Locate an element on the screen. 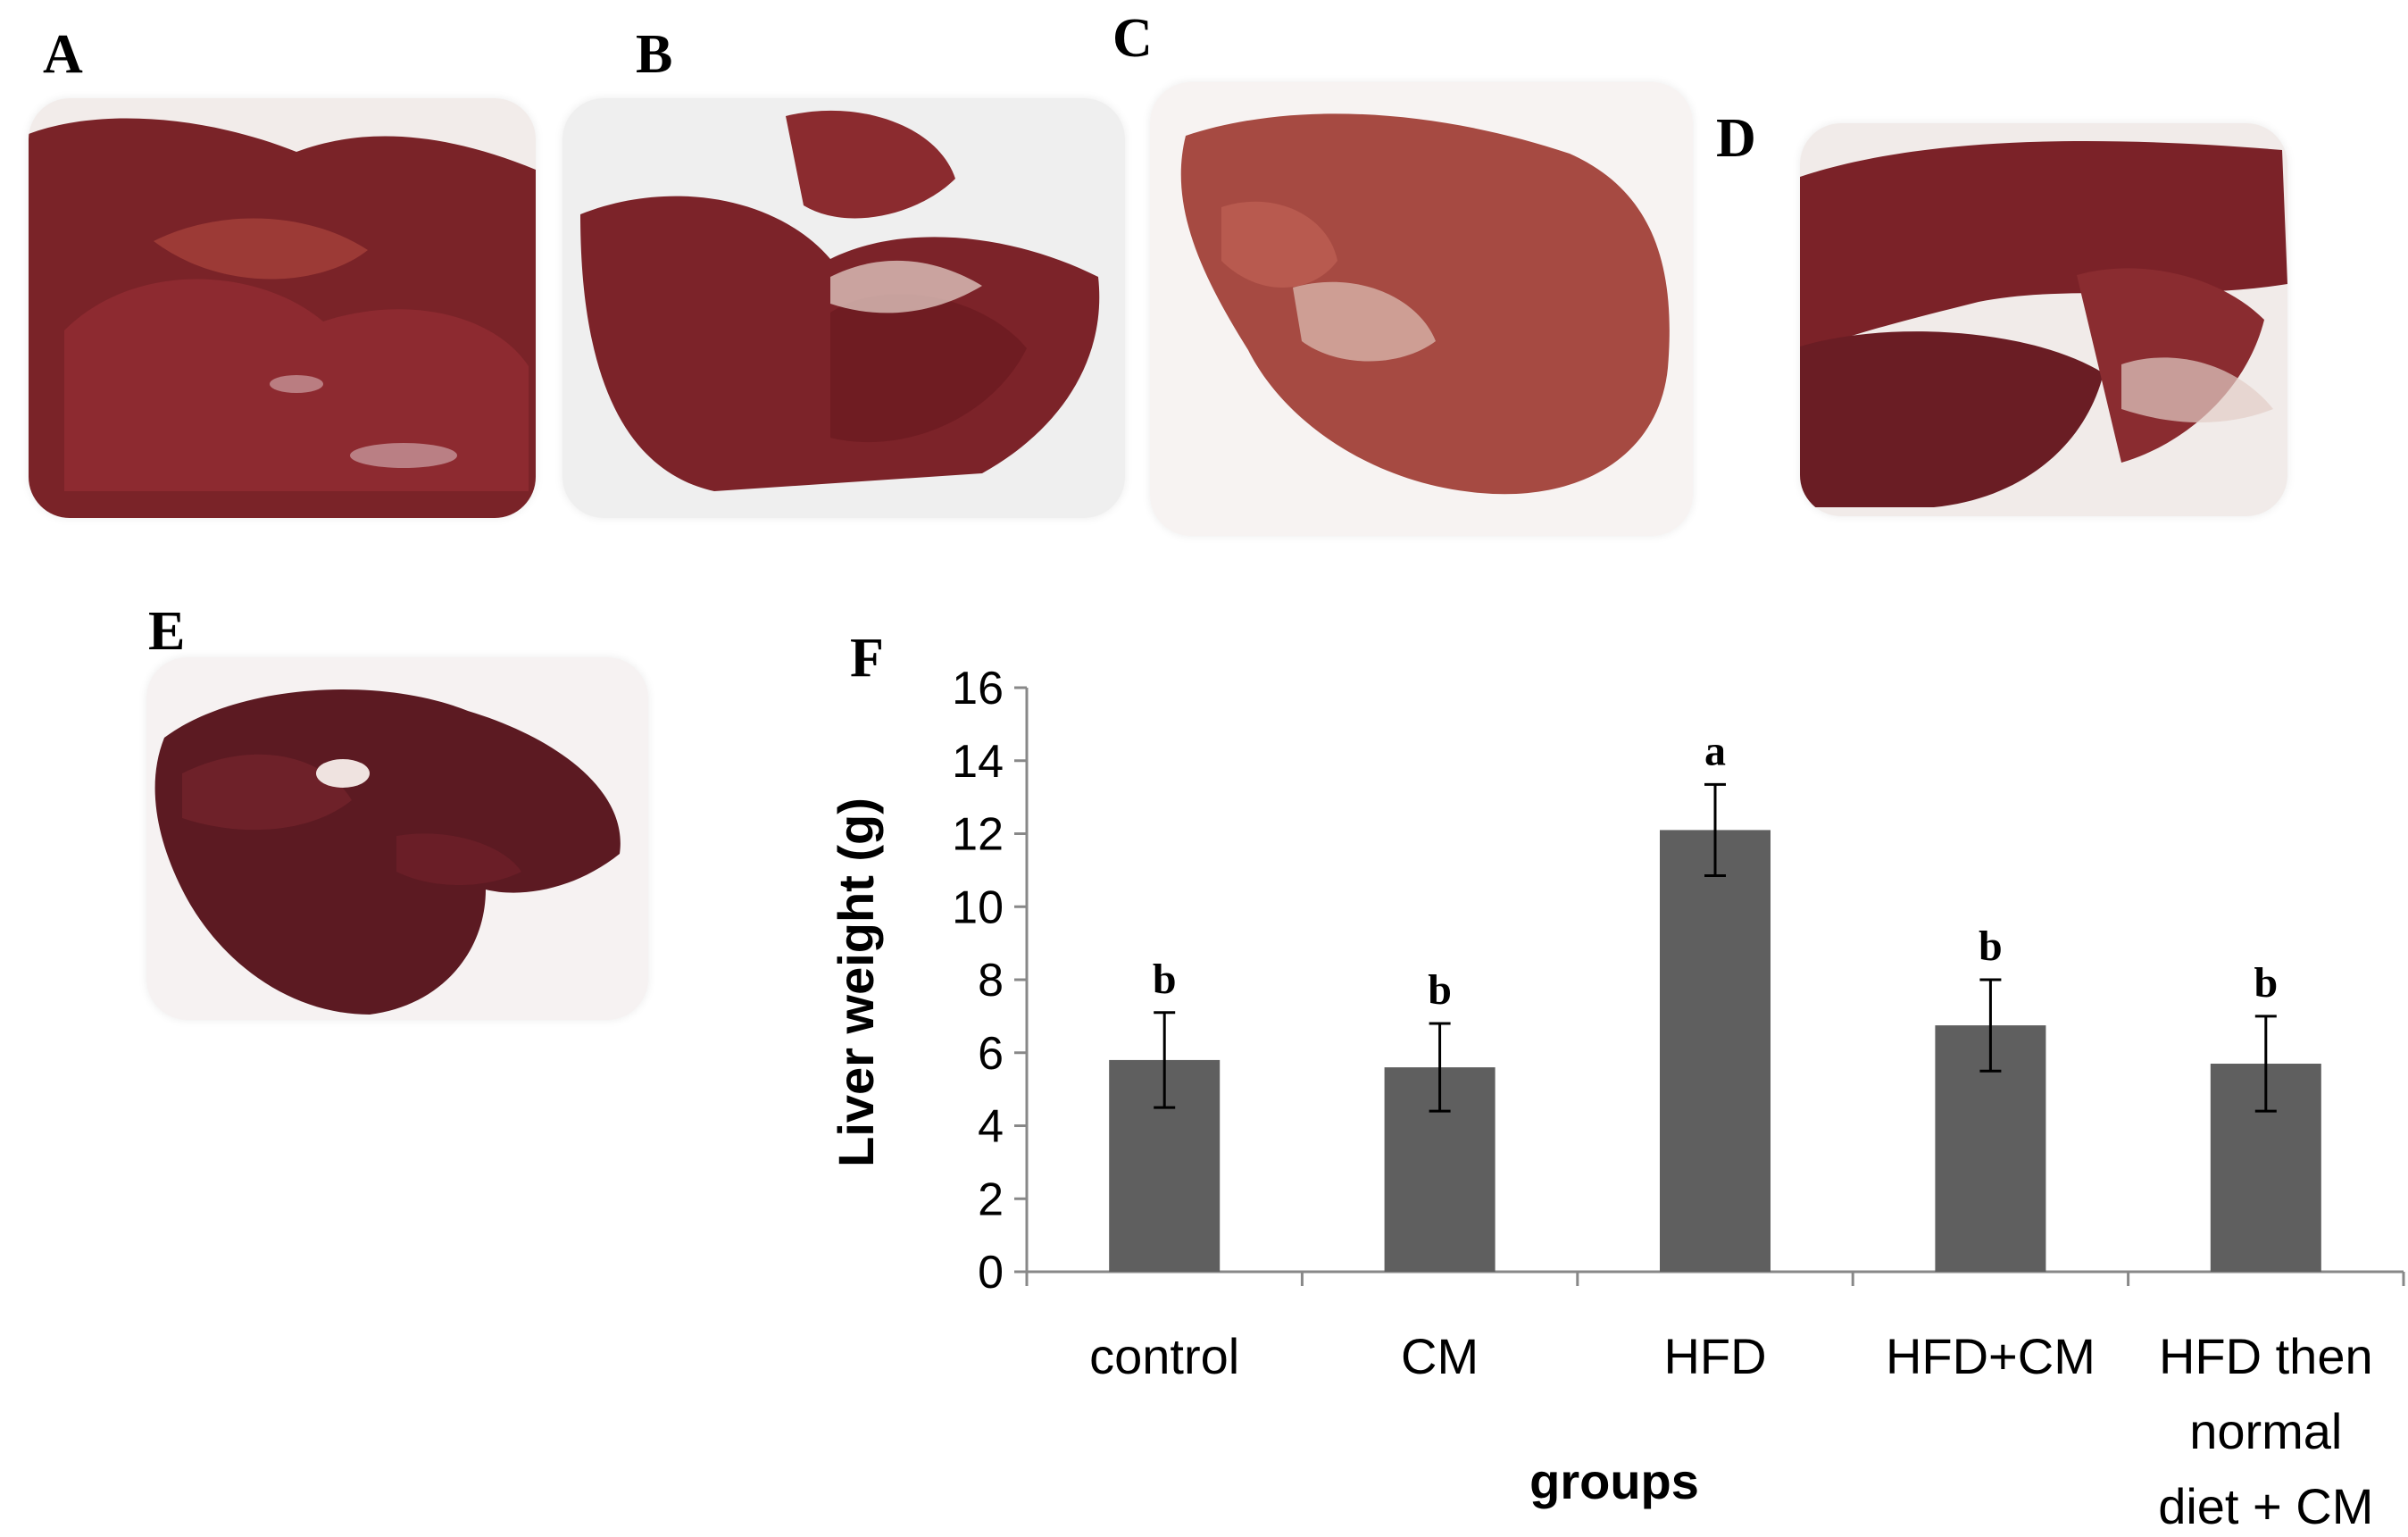 Image resolution: width=2408 pixels, height=1537 pixels. panel-label-a: A is located at coordinates (63, 54).